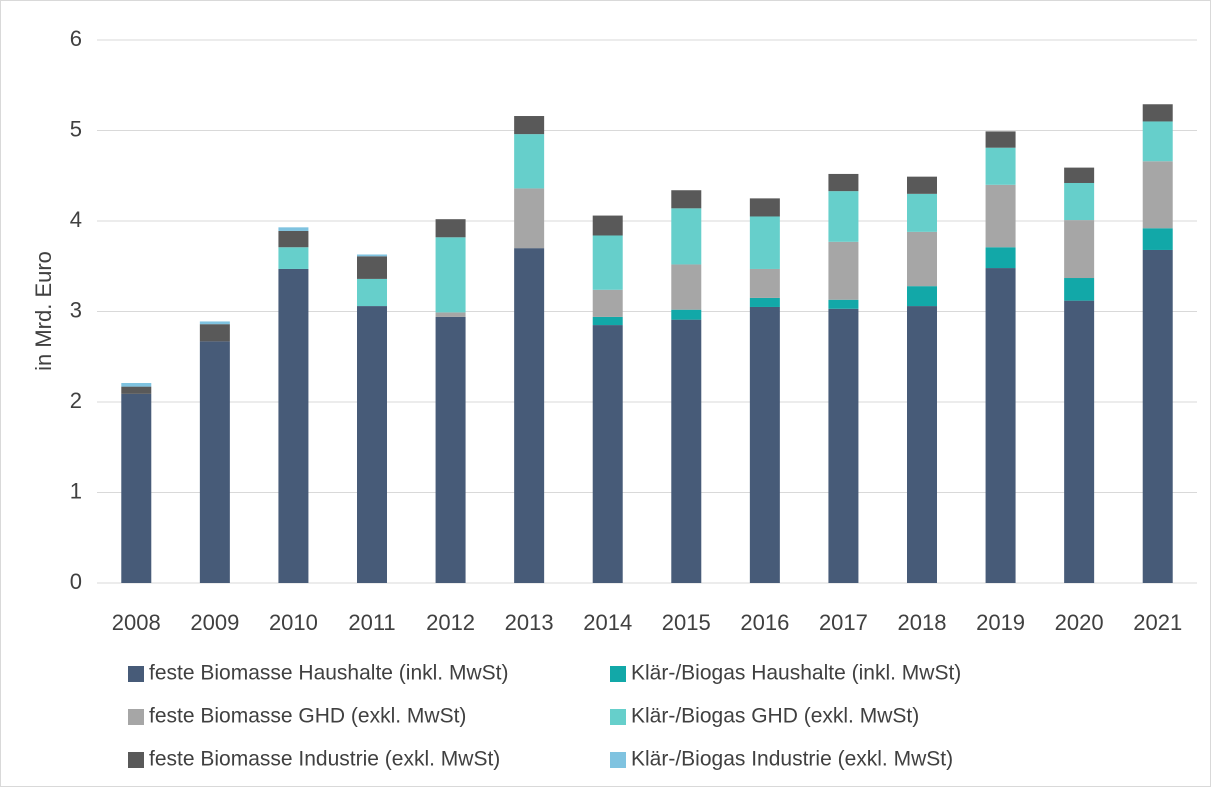 Image resolution: width=1212 pixels, height=788 pixels. I want to click on legend-label: feste Biomasse Industrie (exkl. MwSt), so click(324, 759).